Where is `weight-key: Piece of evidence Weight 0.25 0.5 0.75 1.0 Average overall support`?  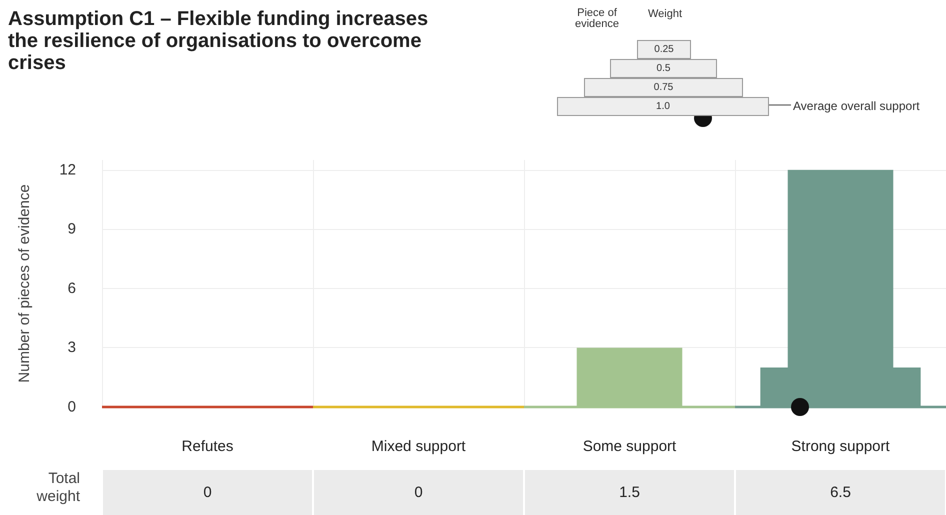 weight-key: Piece of evidence Weight 0.25 0.5 0.75 1.0 Average overall support is located at coordinates (751, 66).